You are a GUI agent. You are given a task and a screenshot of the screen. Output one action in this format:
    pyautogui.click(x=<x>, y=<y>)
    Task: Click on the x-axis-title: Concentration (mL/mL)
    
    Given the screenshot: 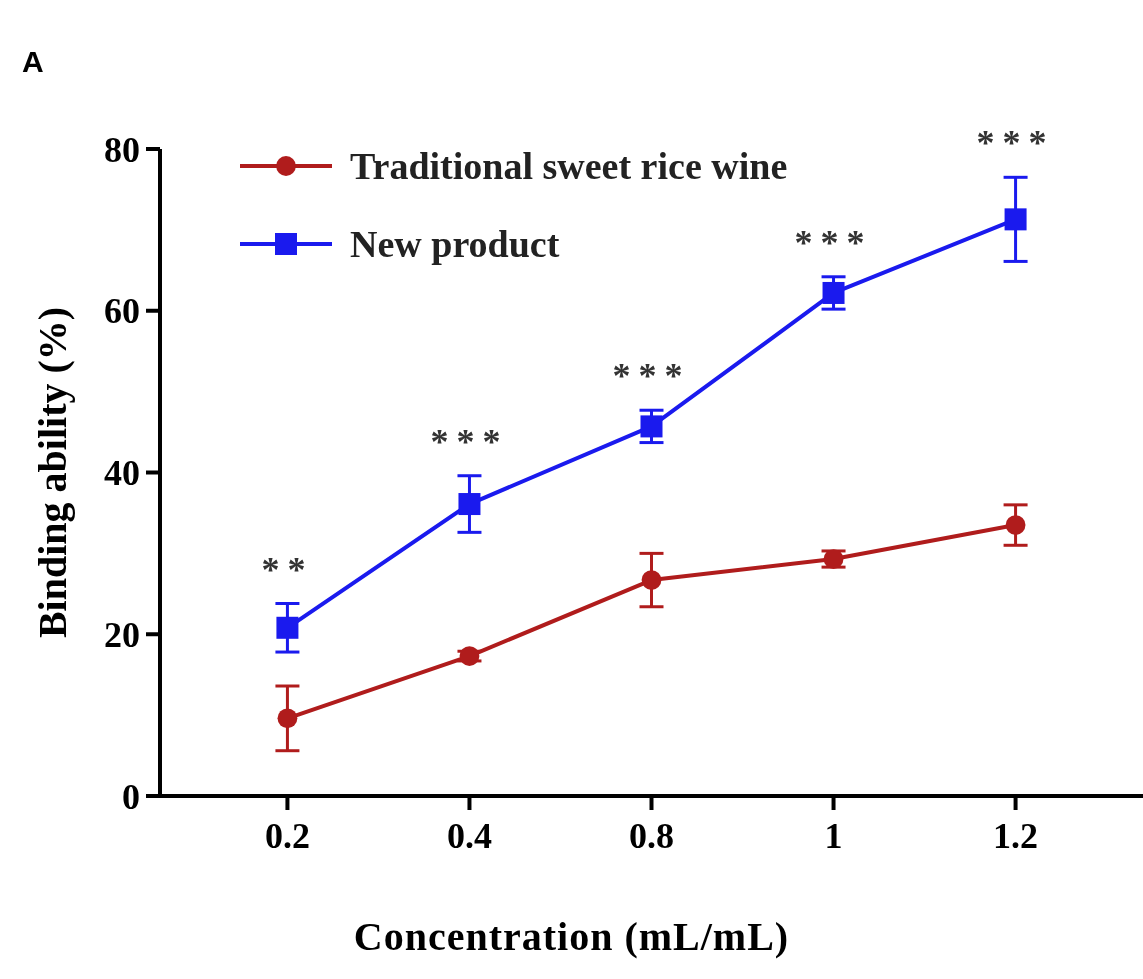 What is the action you would take?
    pyautogui.click(x=571, y=936)
    